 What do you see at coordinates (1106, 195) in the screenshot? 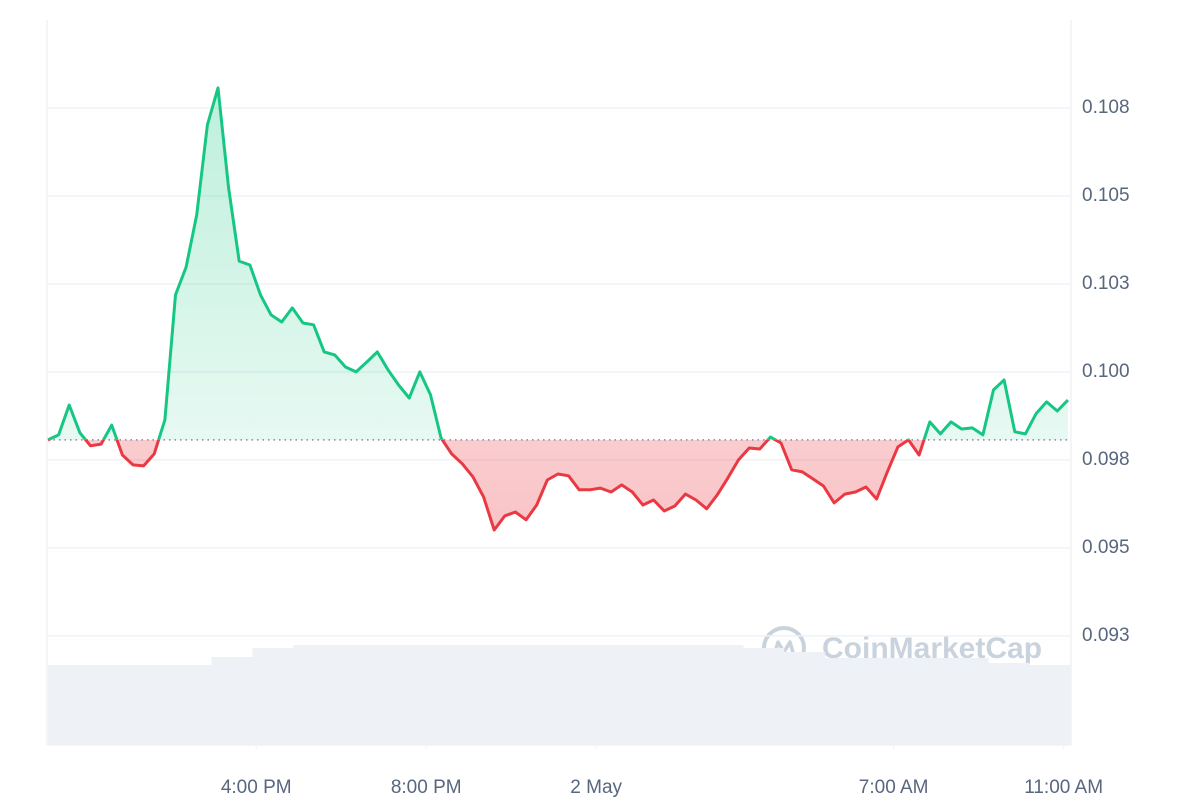
I see `y-tick-label: 0.105` at bounding box center [1106, 195].